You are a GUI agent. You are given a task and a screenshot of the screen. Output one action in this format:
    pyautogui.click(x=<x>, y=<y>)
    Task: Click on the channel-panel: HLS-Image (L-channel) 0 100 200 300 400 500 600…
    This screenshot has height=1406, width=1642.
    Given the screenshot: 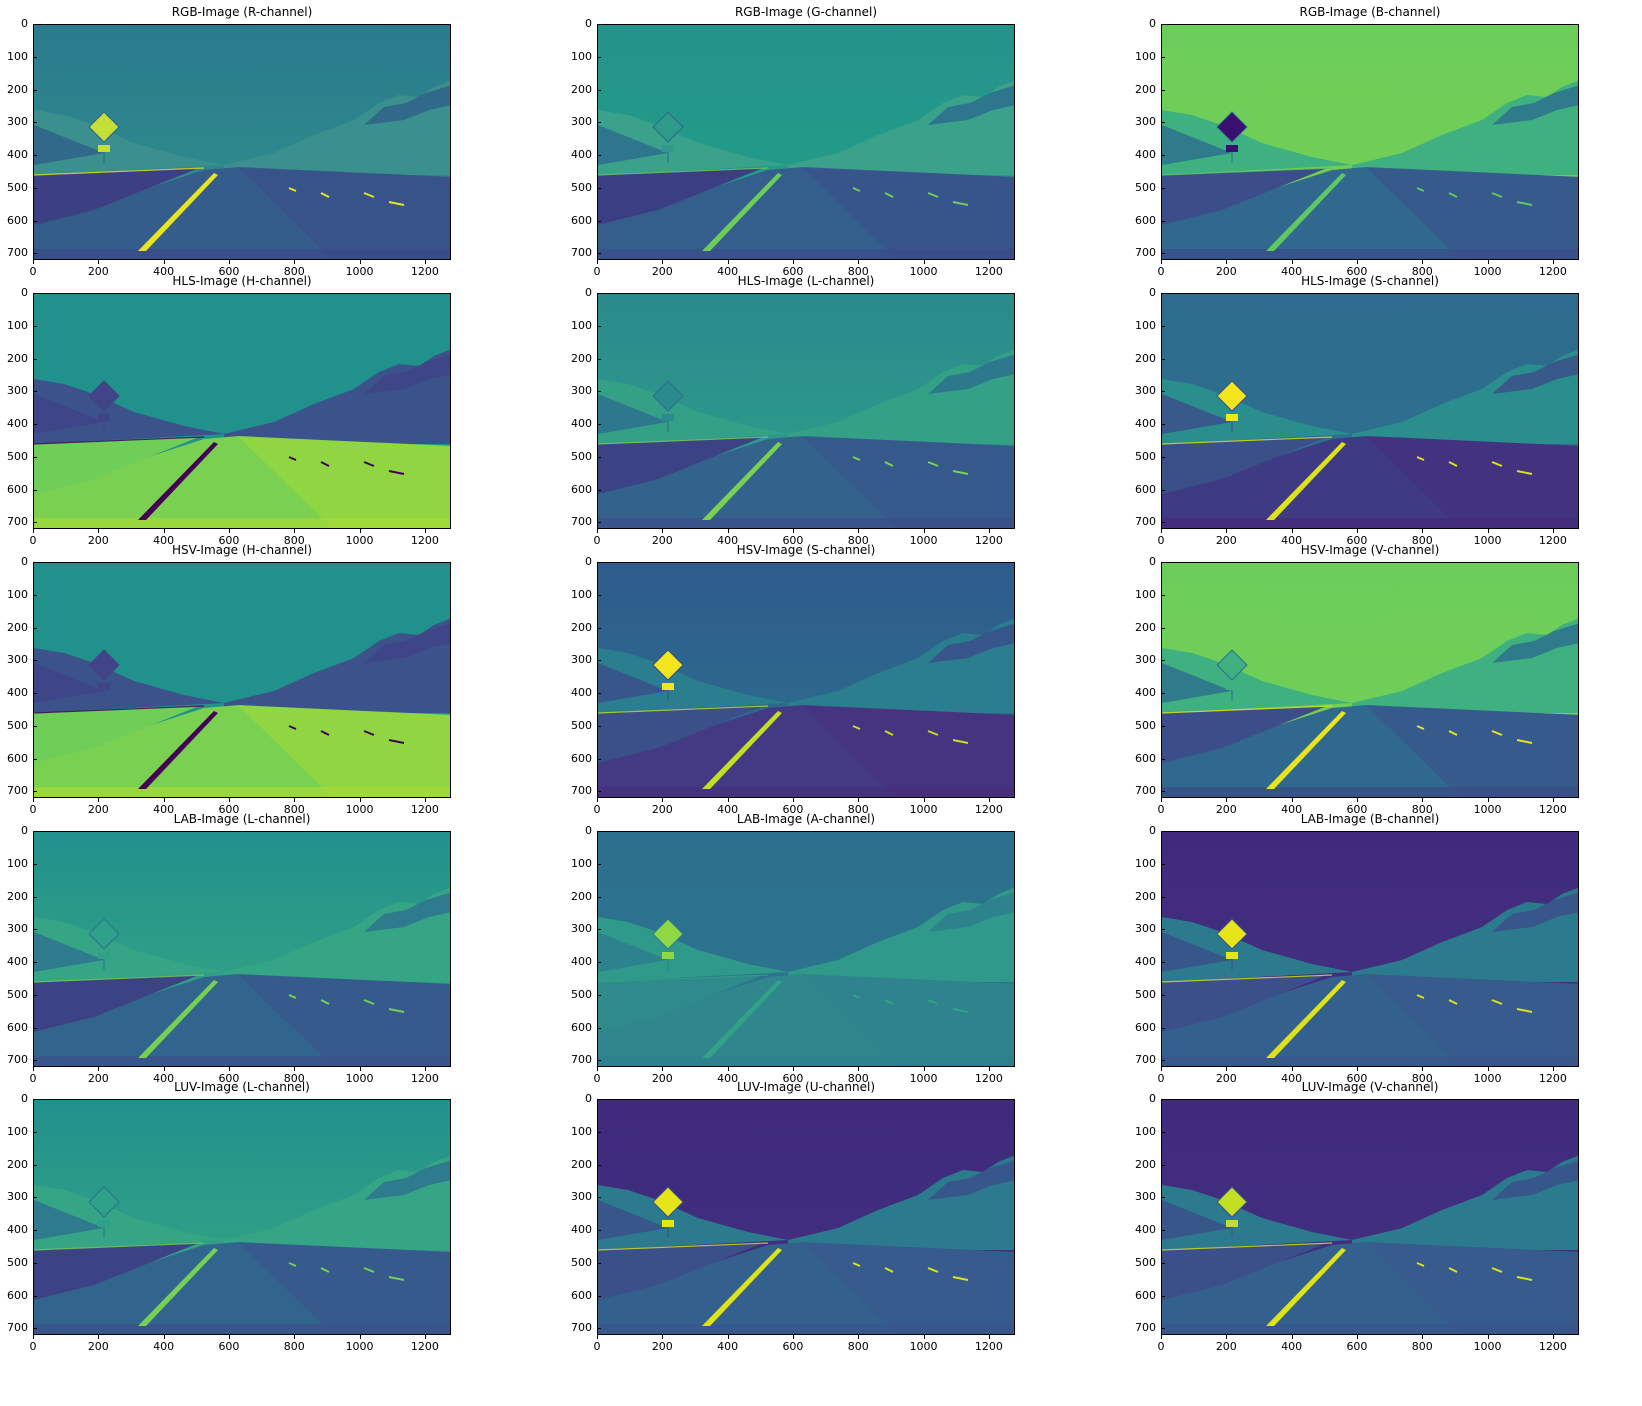 What is the action you would take?
    pyautogui.click(x=789, y=410)
    